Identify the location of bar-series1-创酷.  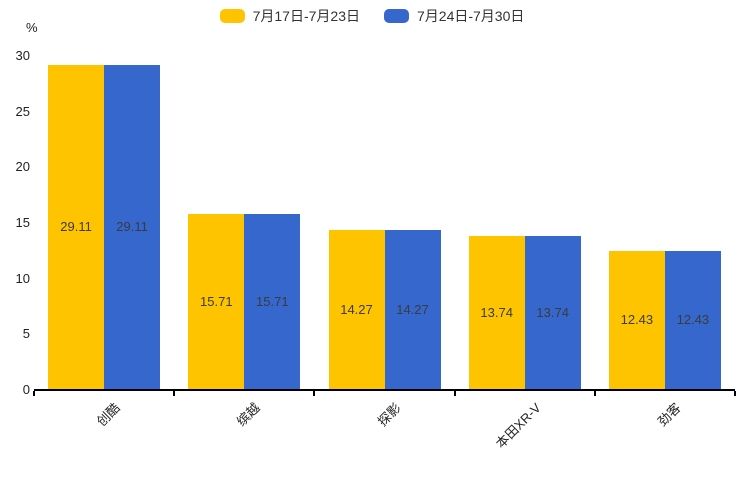
(76, 226).